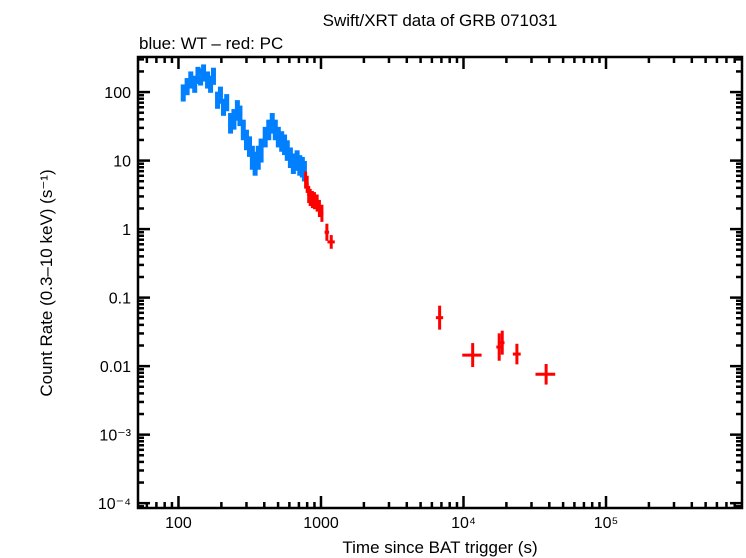 Image resolution: width=746 pixels, height=558 pixels. What do you see at coordinates (115, 436) in the screenshot?
I see `y-tick-label: 10⁻³` at bounding box center [115, 436].